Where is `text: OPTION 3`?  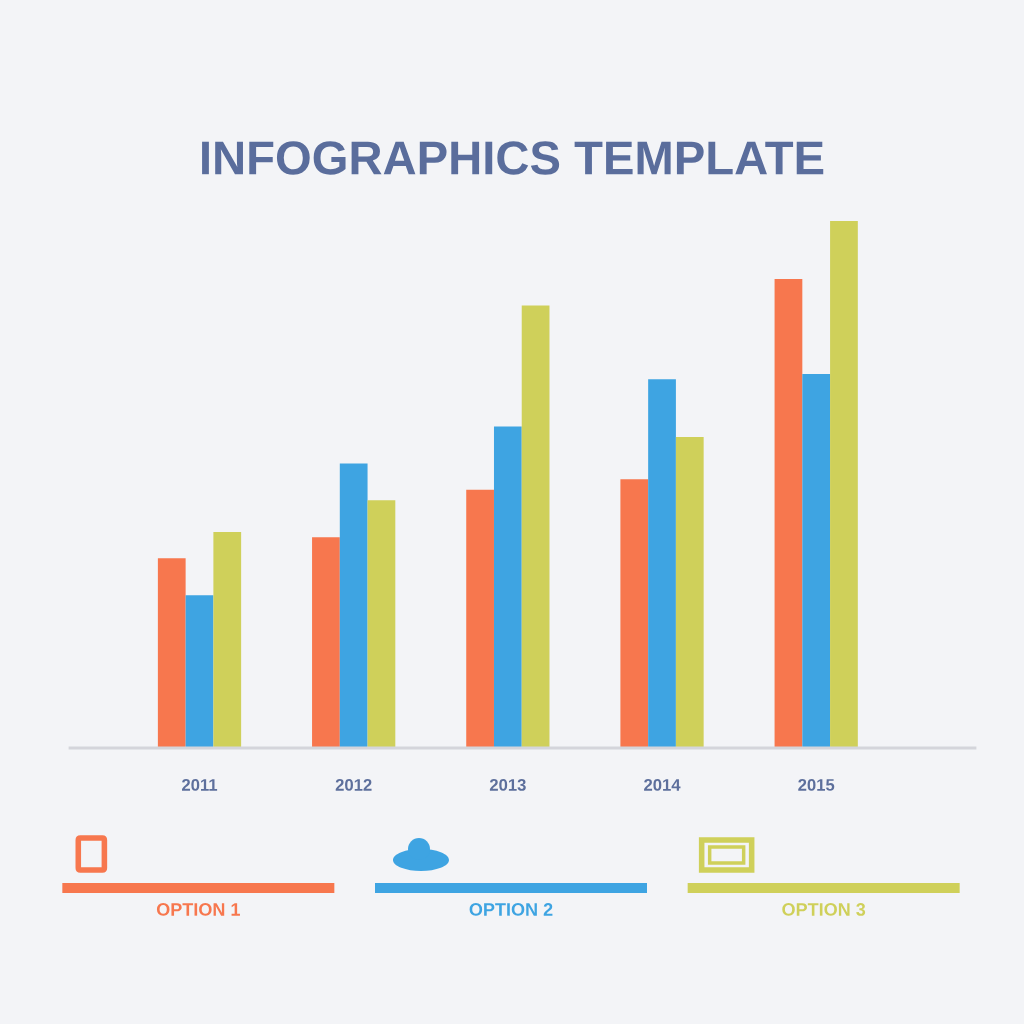 text: OPTION 3 is located at coordinates (824, 909).